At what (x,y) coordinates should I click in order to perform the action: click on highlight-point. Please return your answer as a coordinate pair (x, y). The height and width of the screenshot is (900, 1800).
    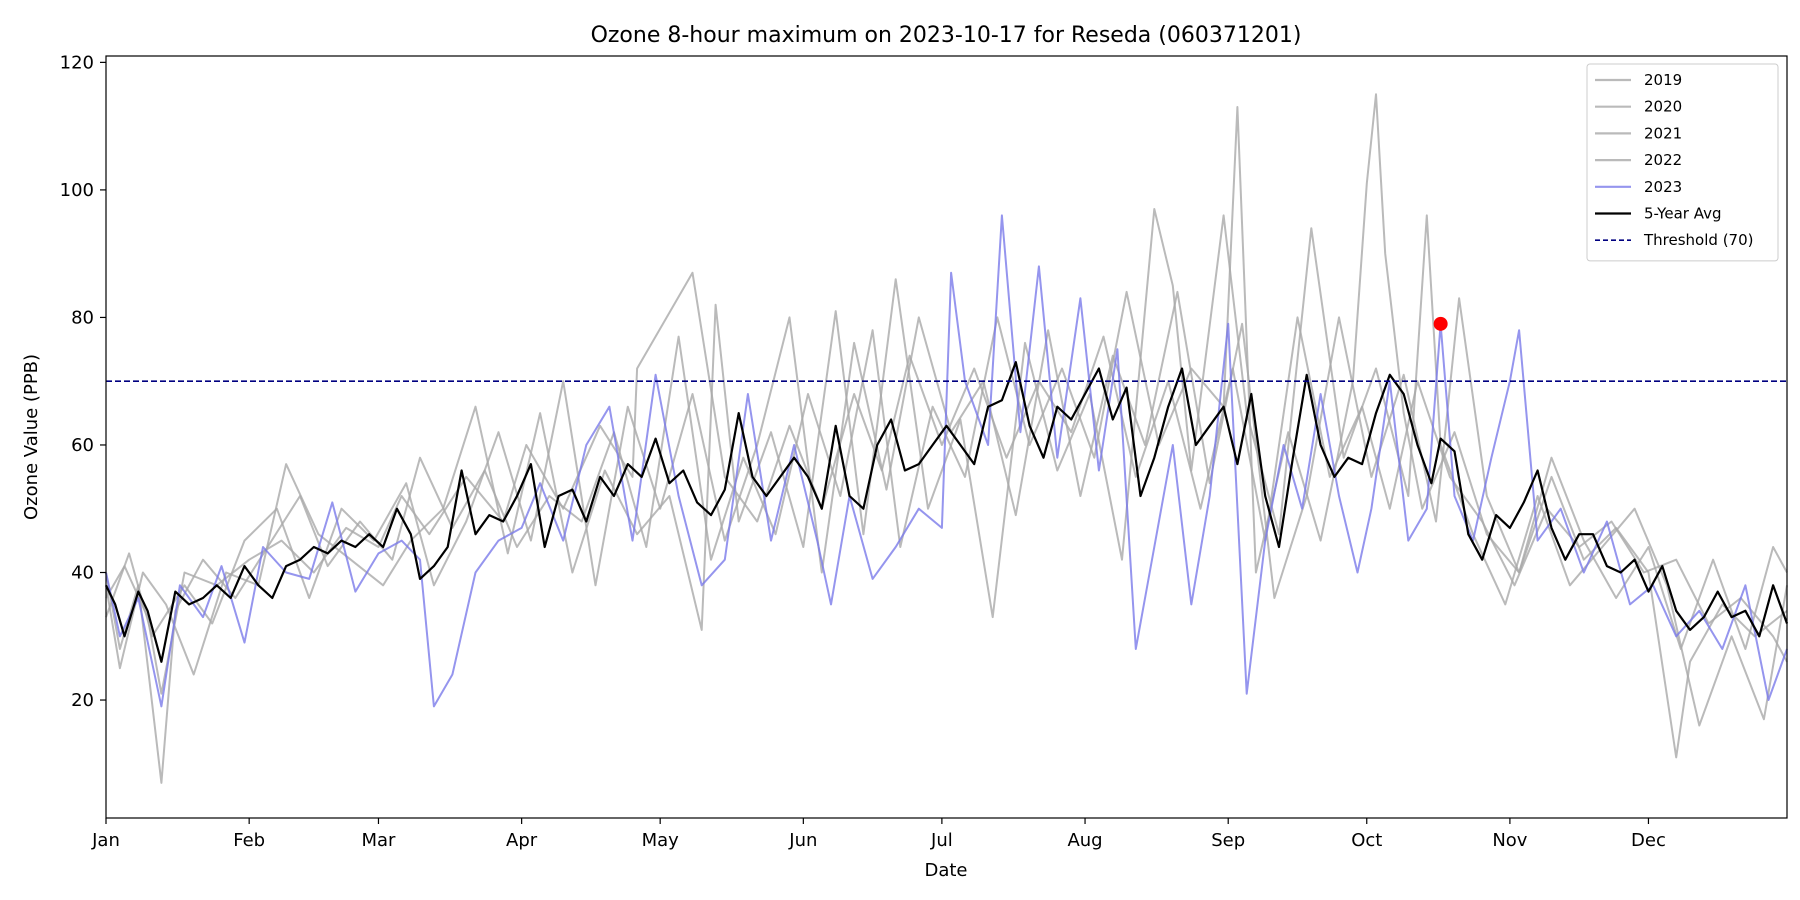
    Looking at the image, I should click on (1440, 323).